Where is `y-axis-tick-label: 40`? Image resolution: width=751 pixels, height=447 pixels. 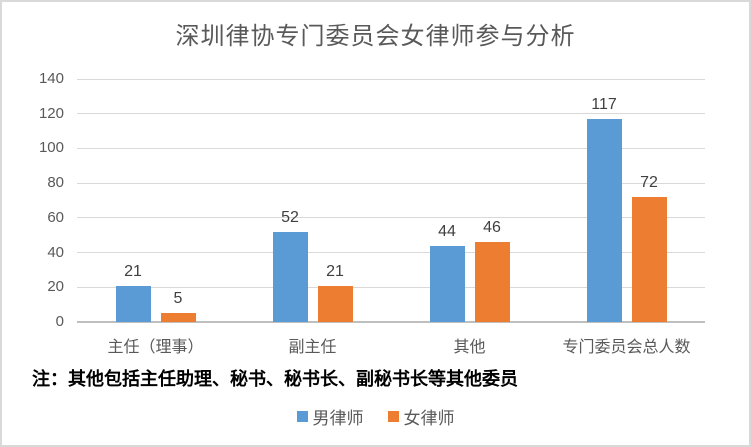
y-axis-tick-label: 40 is located at coordinates (55, 252).